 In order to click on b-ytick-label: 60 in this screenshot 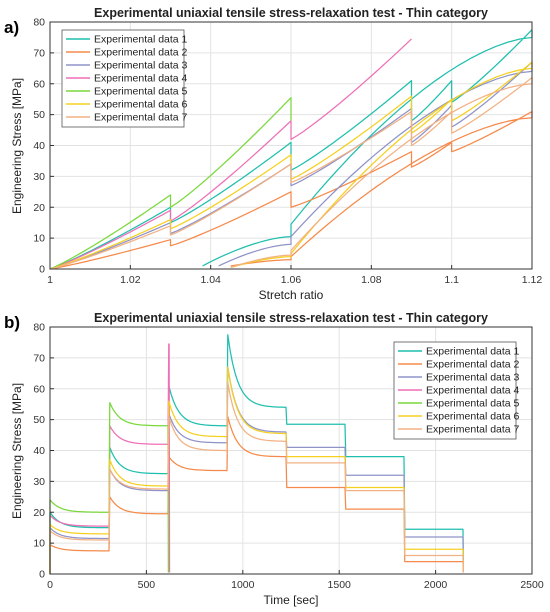, I will do `click(39, 389)`.